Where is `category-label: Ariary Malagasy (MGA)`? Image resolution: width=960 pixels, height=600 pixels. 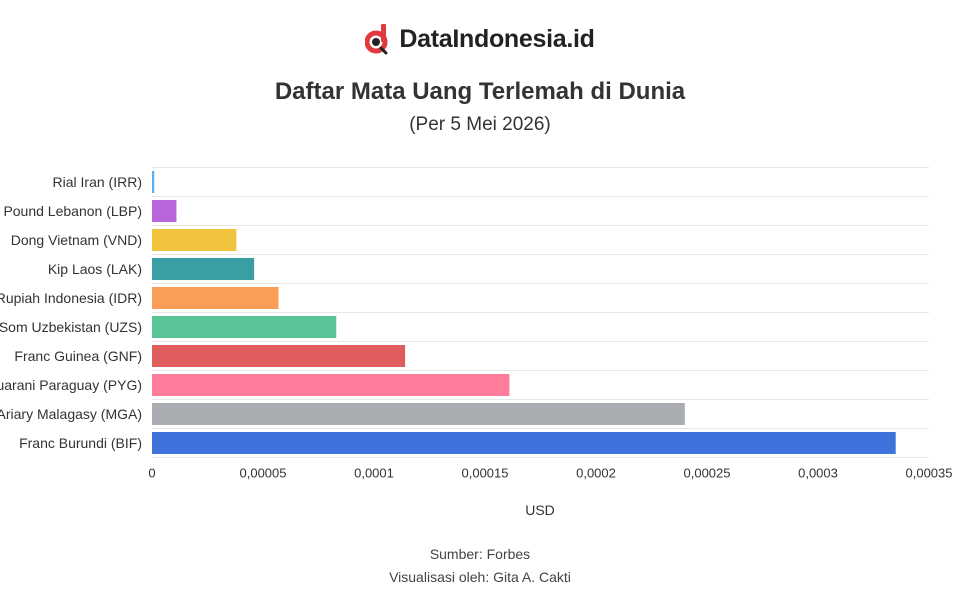
category-label: Ariary Malagasy (MGA) is located at coordinates (71, 414).